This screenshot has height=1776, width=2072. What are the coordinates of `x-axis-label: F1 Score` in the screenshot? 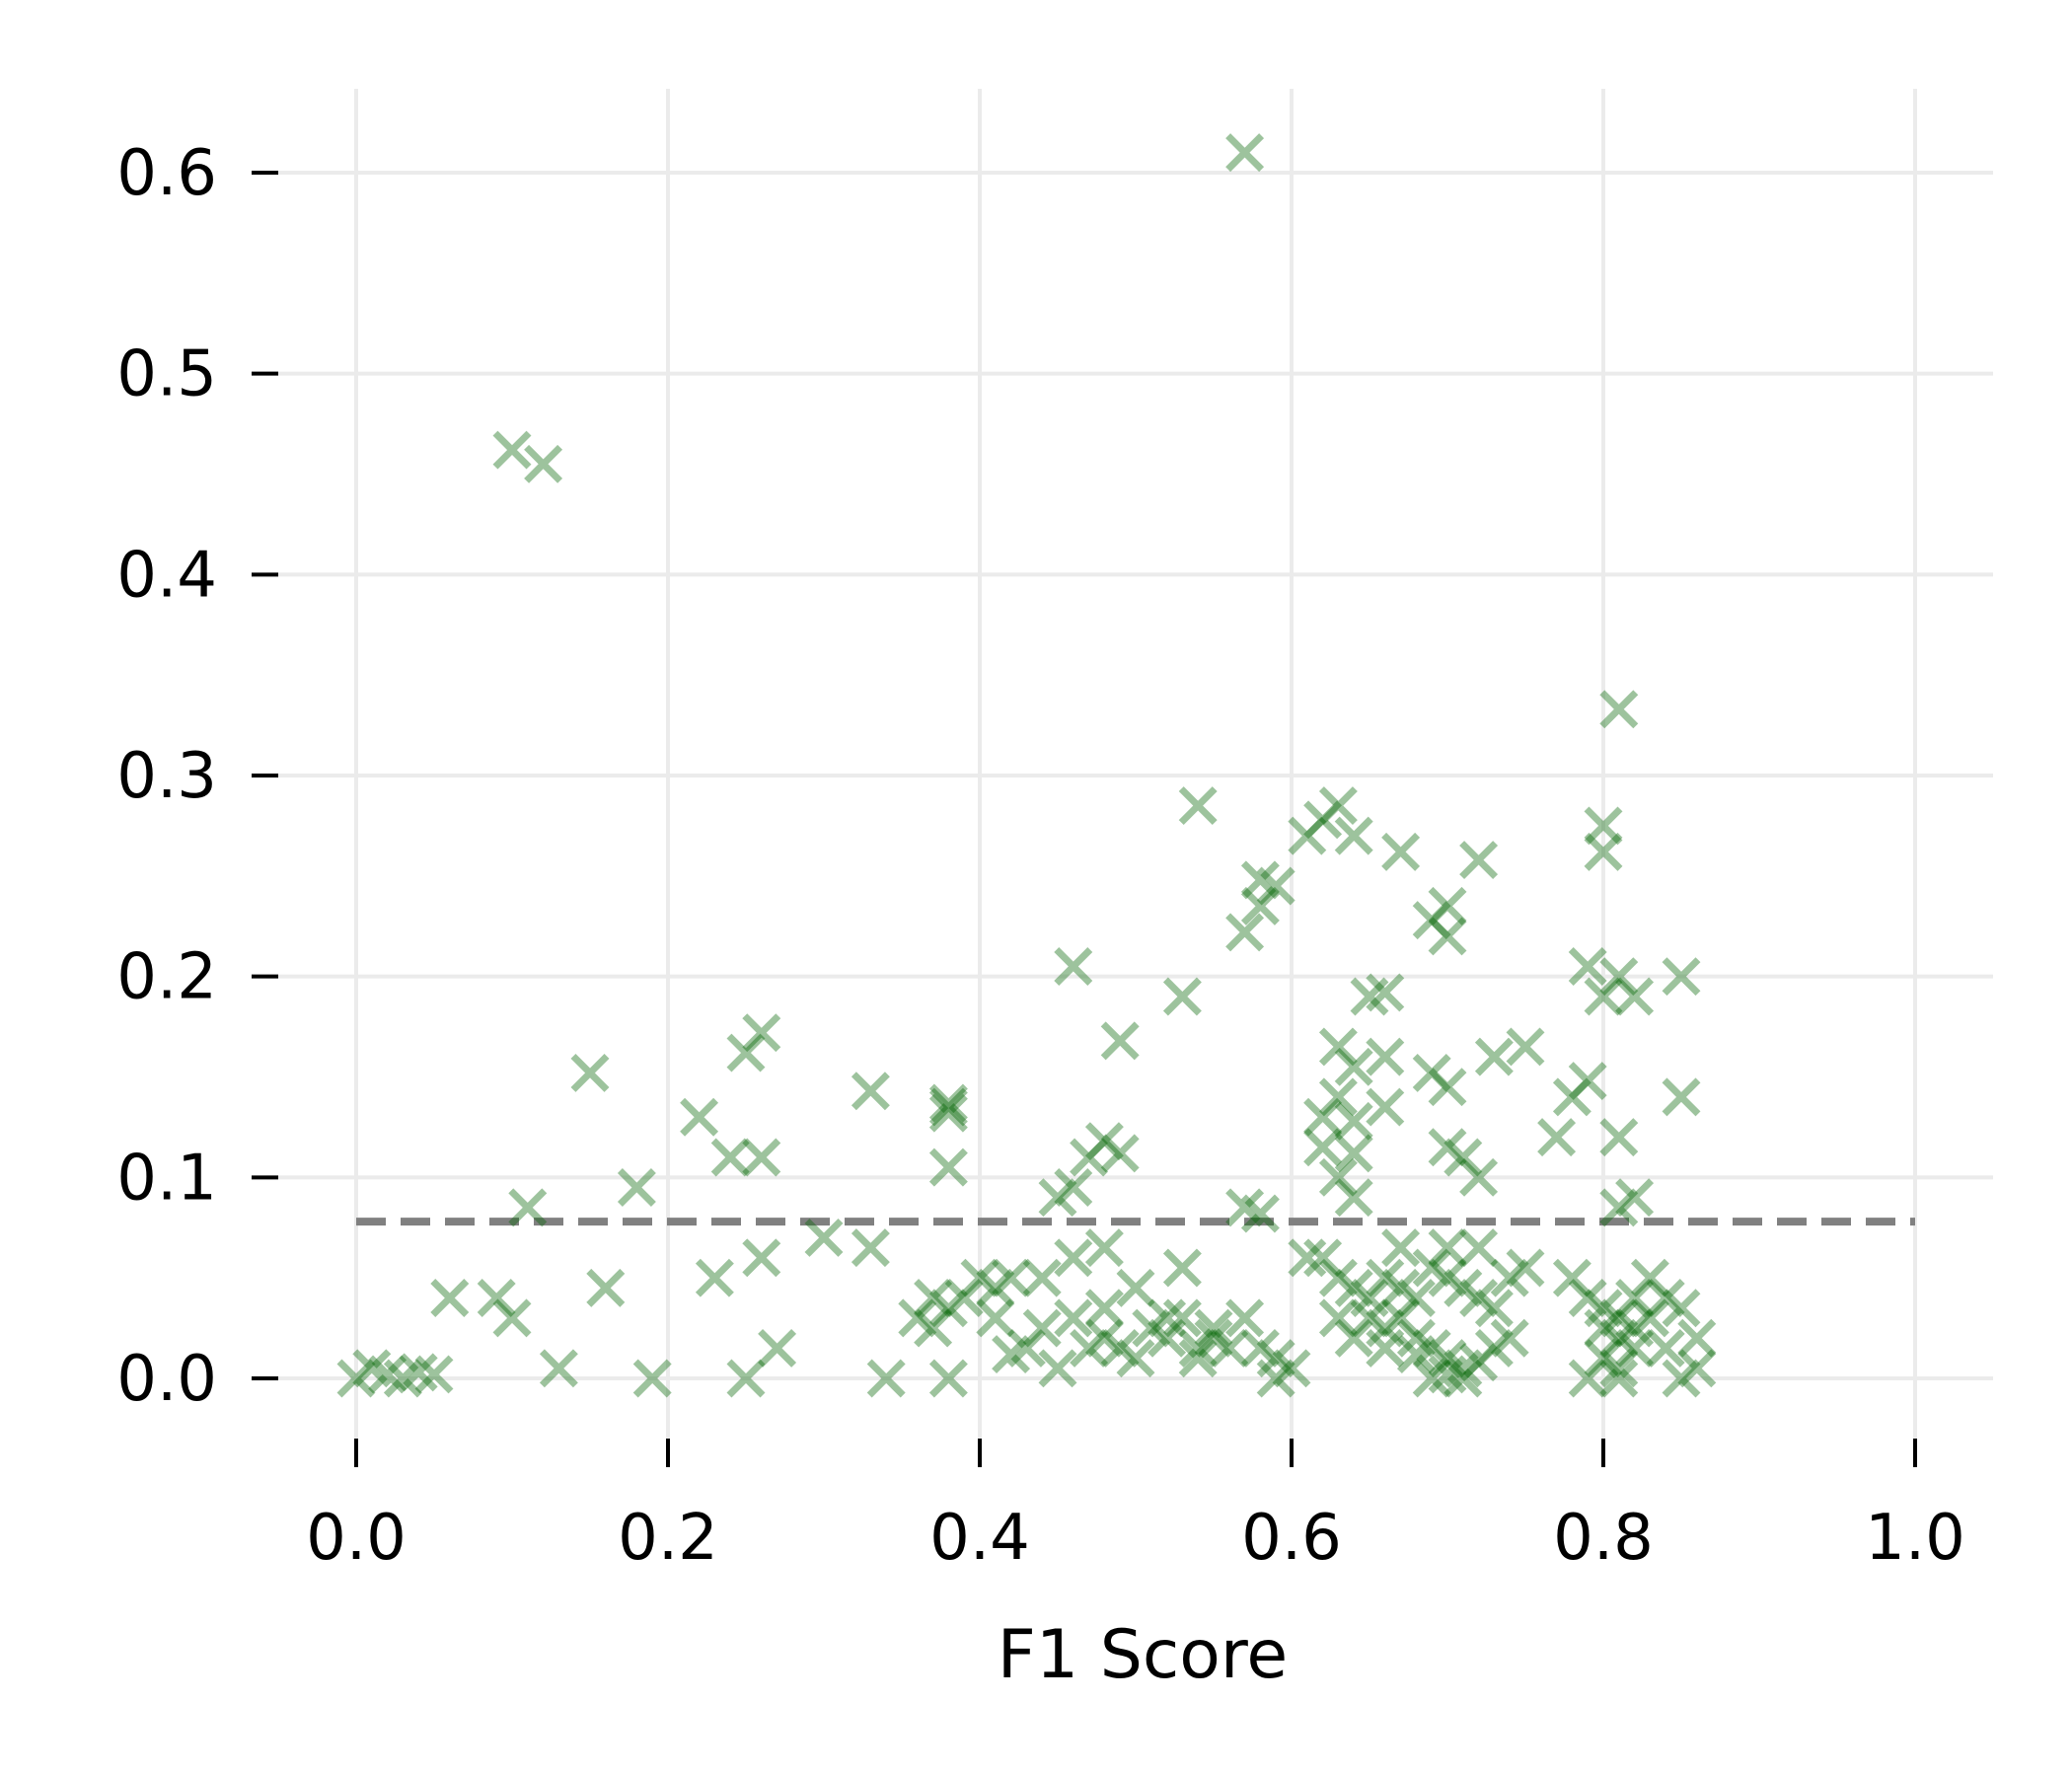 It's located at (1143, 1655).